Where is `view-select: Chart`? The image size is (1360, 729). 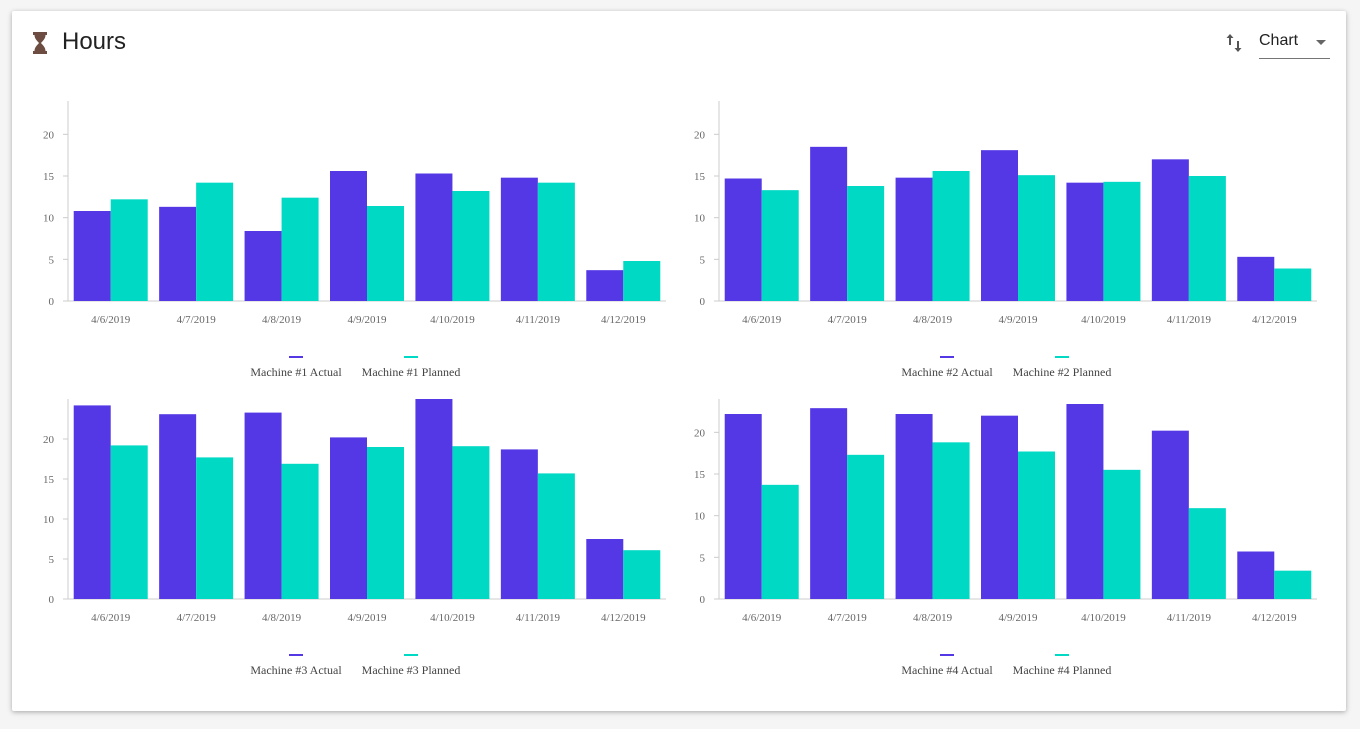 view-select: Chart is located at coordinates (1294, 44).